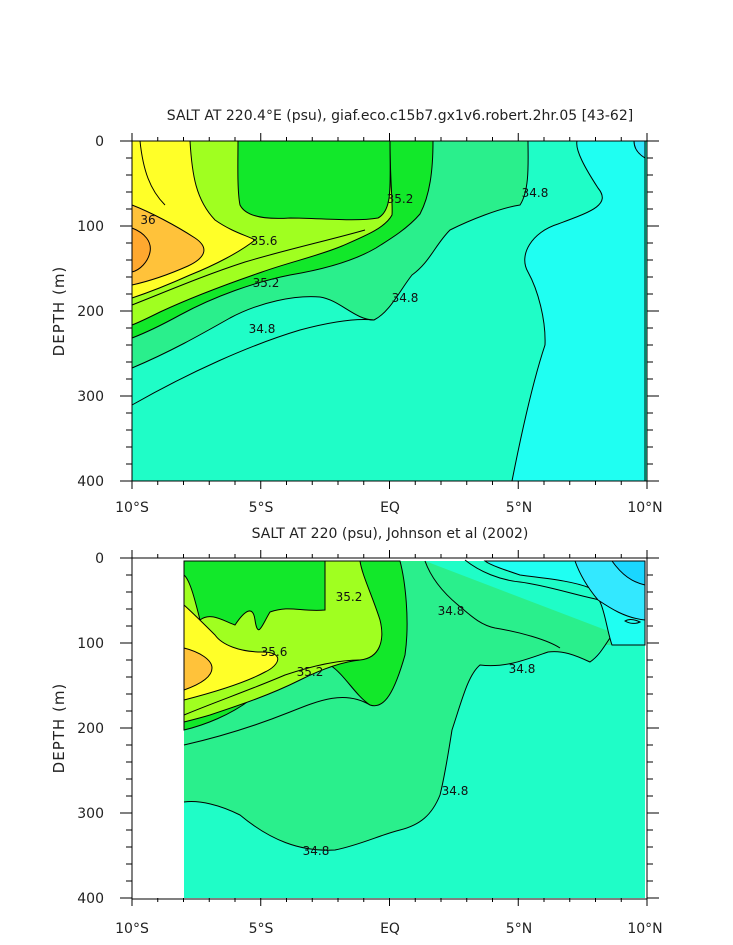  What do you see at coordinates (152, 173) in the screenshot?
I see `contour-line-36-a` at bounding box center [152, 173].